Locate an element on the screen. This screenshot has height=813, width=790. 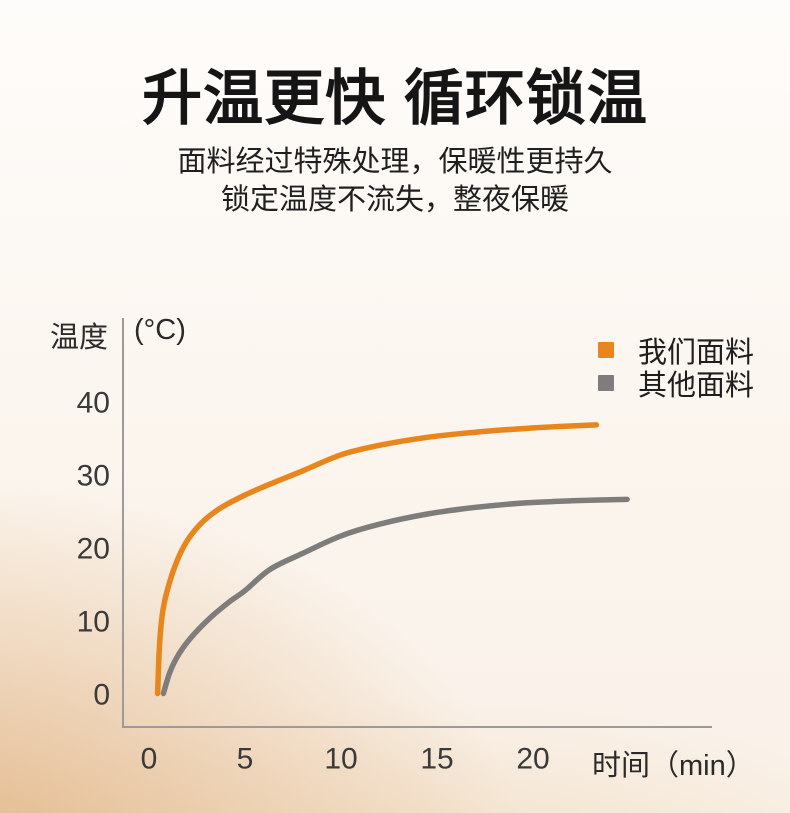
x-tick-label: 0 is located at coordinates (149, 759).